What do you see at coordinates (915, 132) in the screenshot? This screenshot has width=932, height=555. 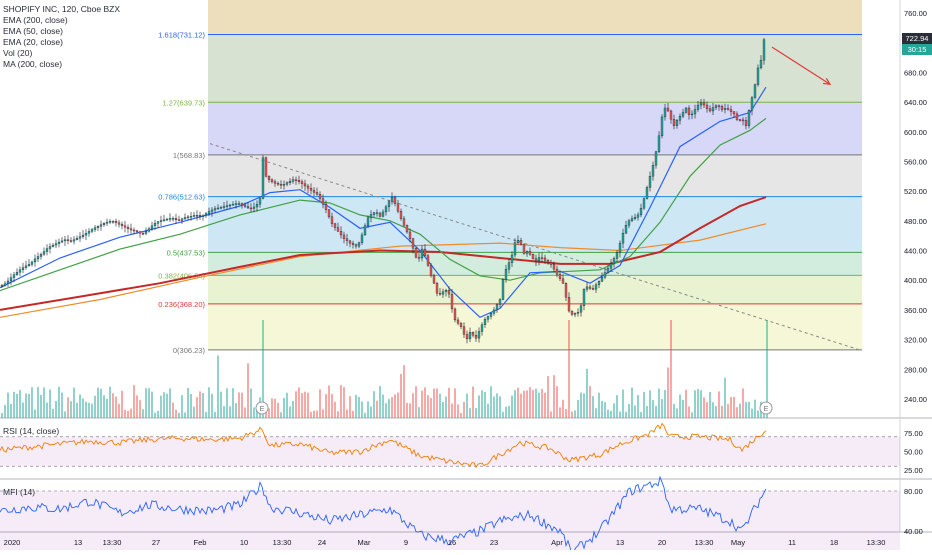 I see `price-tick: 600.00` at bounding box center [915, 132].